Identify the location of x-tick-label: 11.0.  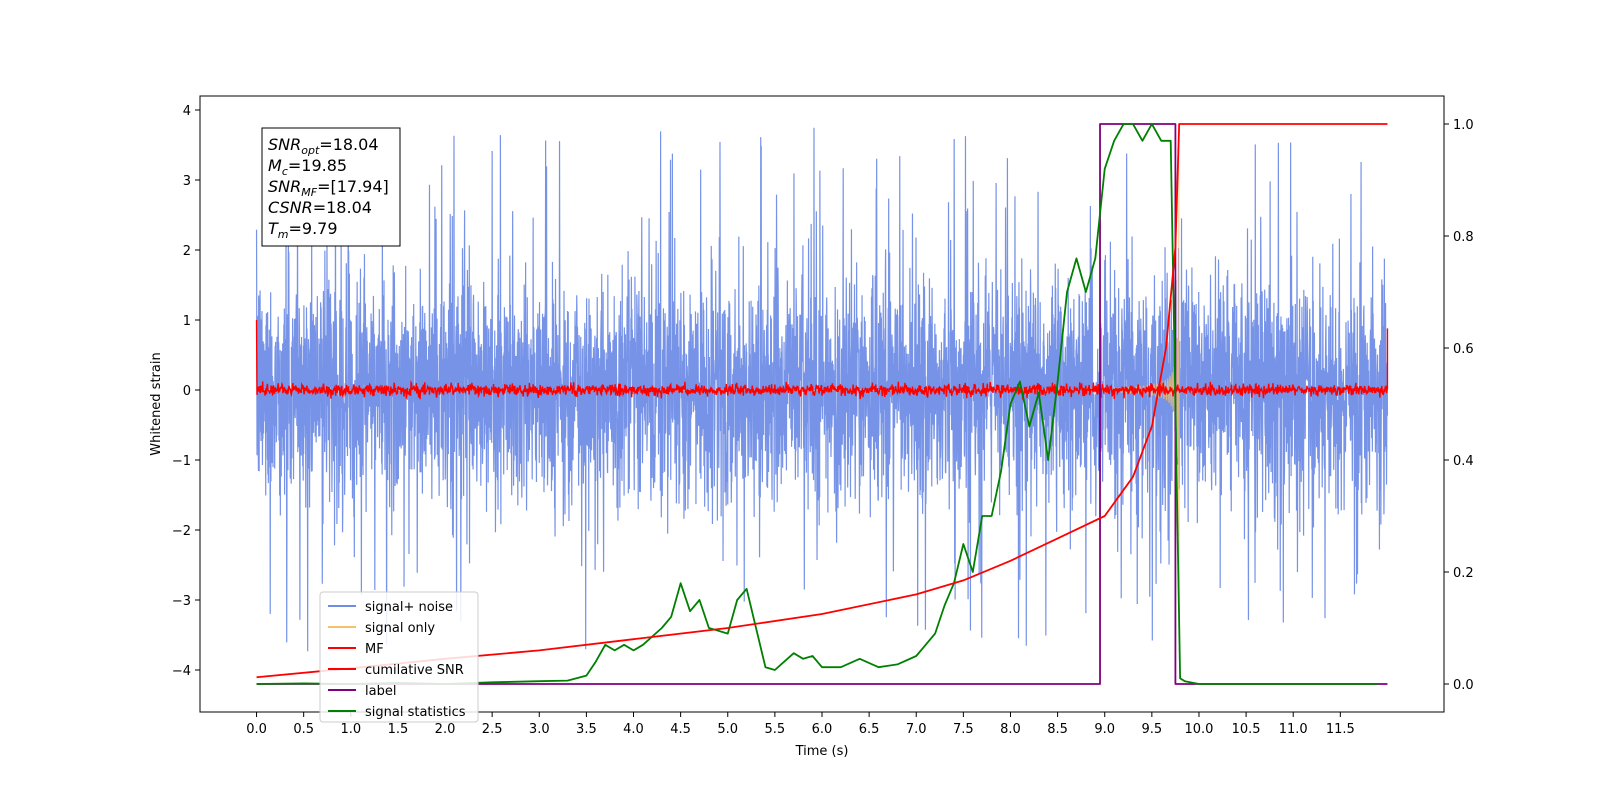
(1293, 729).